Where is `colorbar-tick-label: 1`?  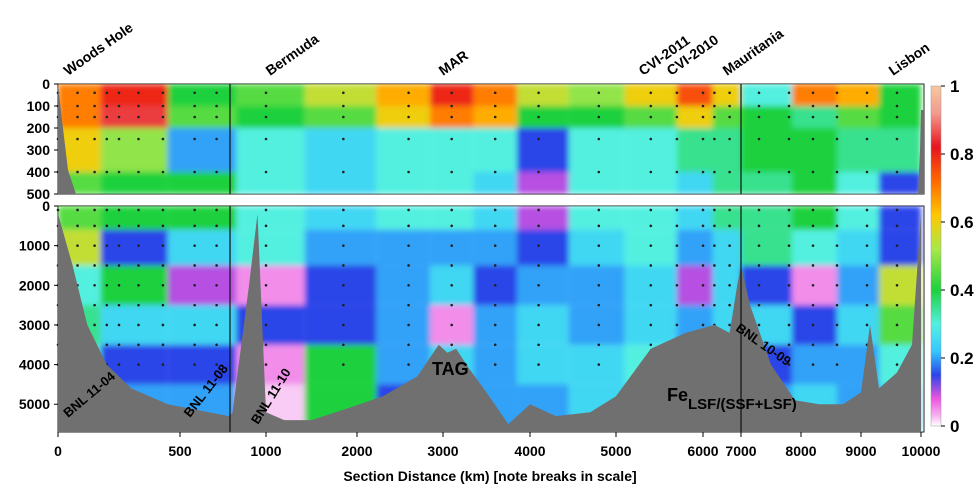
colorbar-tick-label: 1 is located at coordinates (954, 86).